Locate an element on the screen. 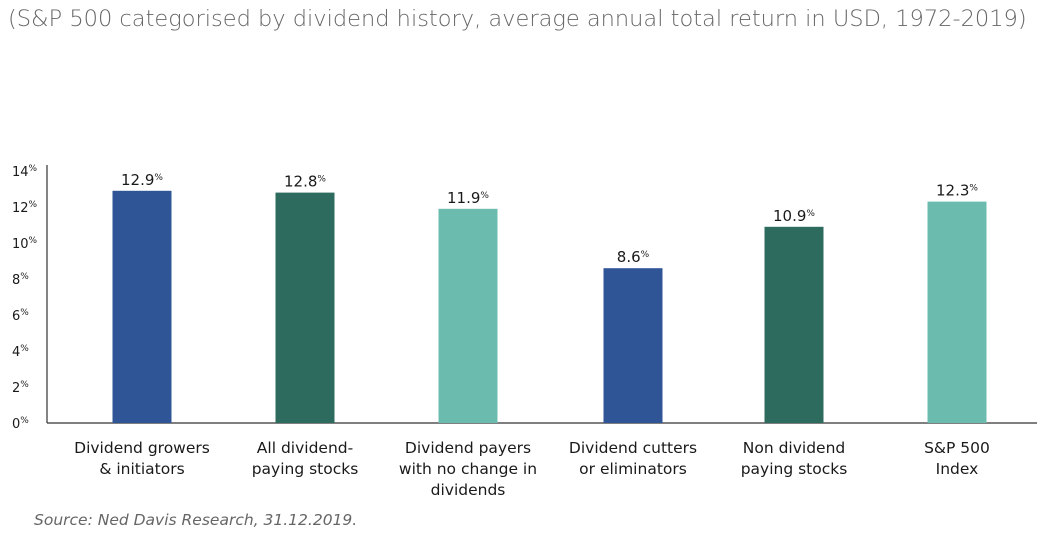  y-tick-label: 8% is located at coordinates (20, 280).